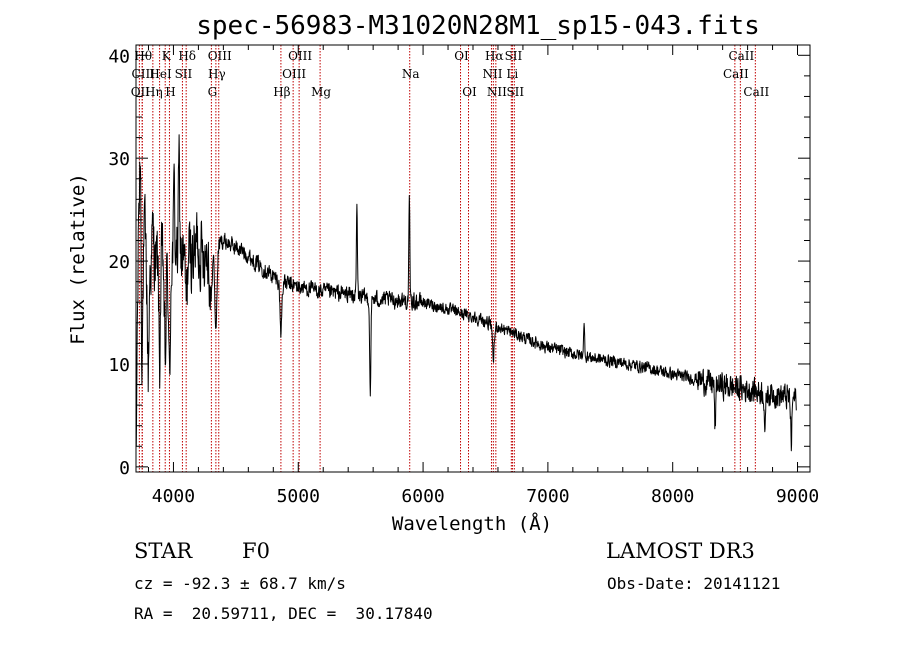 This screenshot has height=649, width=900. What do you see at coordinates (119, 262) in the screenshot?
I see `y-tick-label: 20` at bounding box center [119, 262].